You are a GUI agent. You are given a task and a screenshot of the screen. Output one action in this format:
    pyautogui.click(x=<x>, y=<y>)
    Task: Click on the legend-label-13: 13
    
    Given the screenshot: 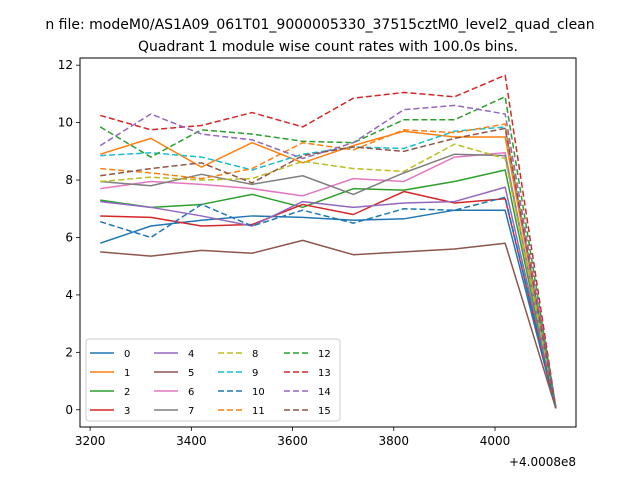 What is the action you would take?
    pyautogui.click(x=324, y=373)
    